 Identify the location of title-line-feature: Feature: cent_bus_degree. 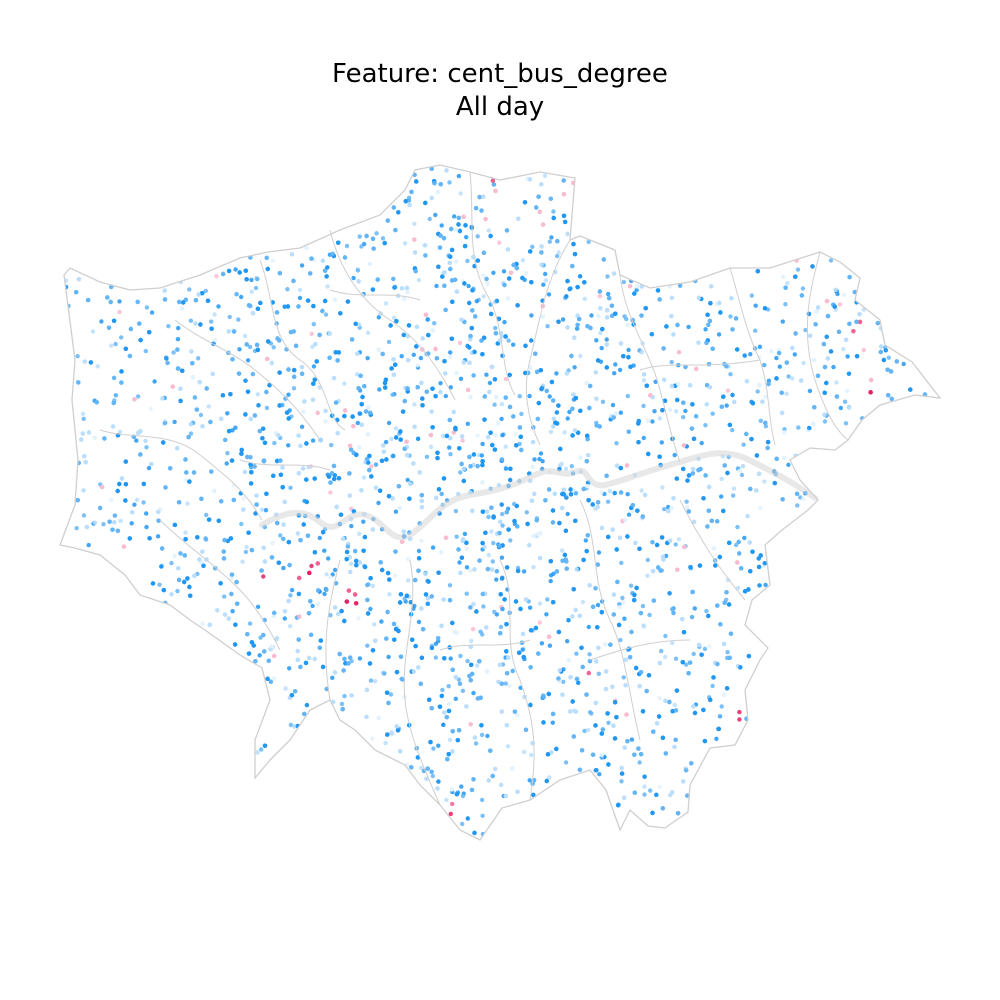
(500, 74).